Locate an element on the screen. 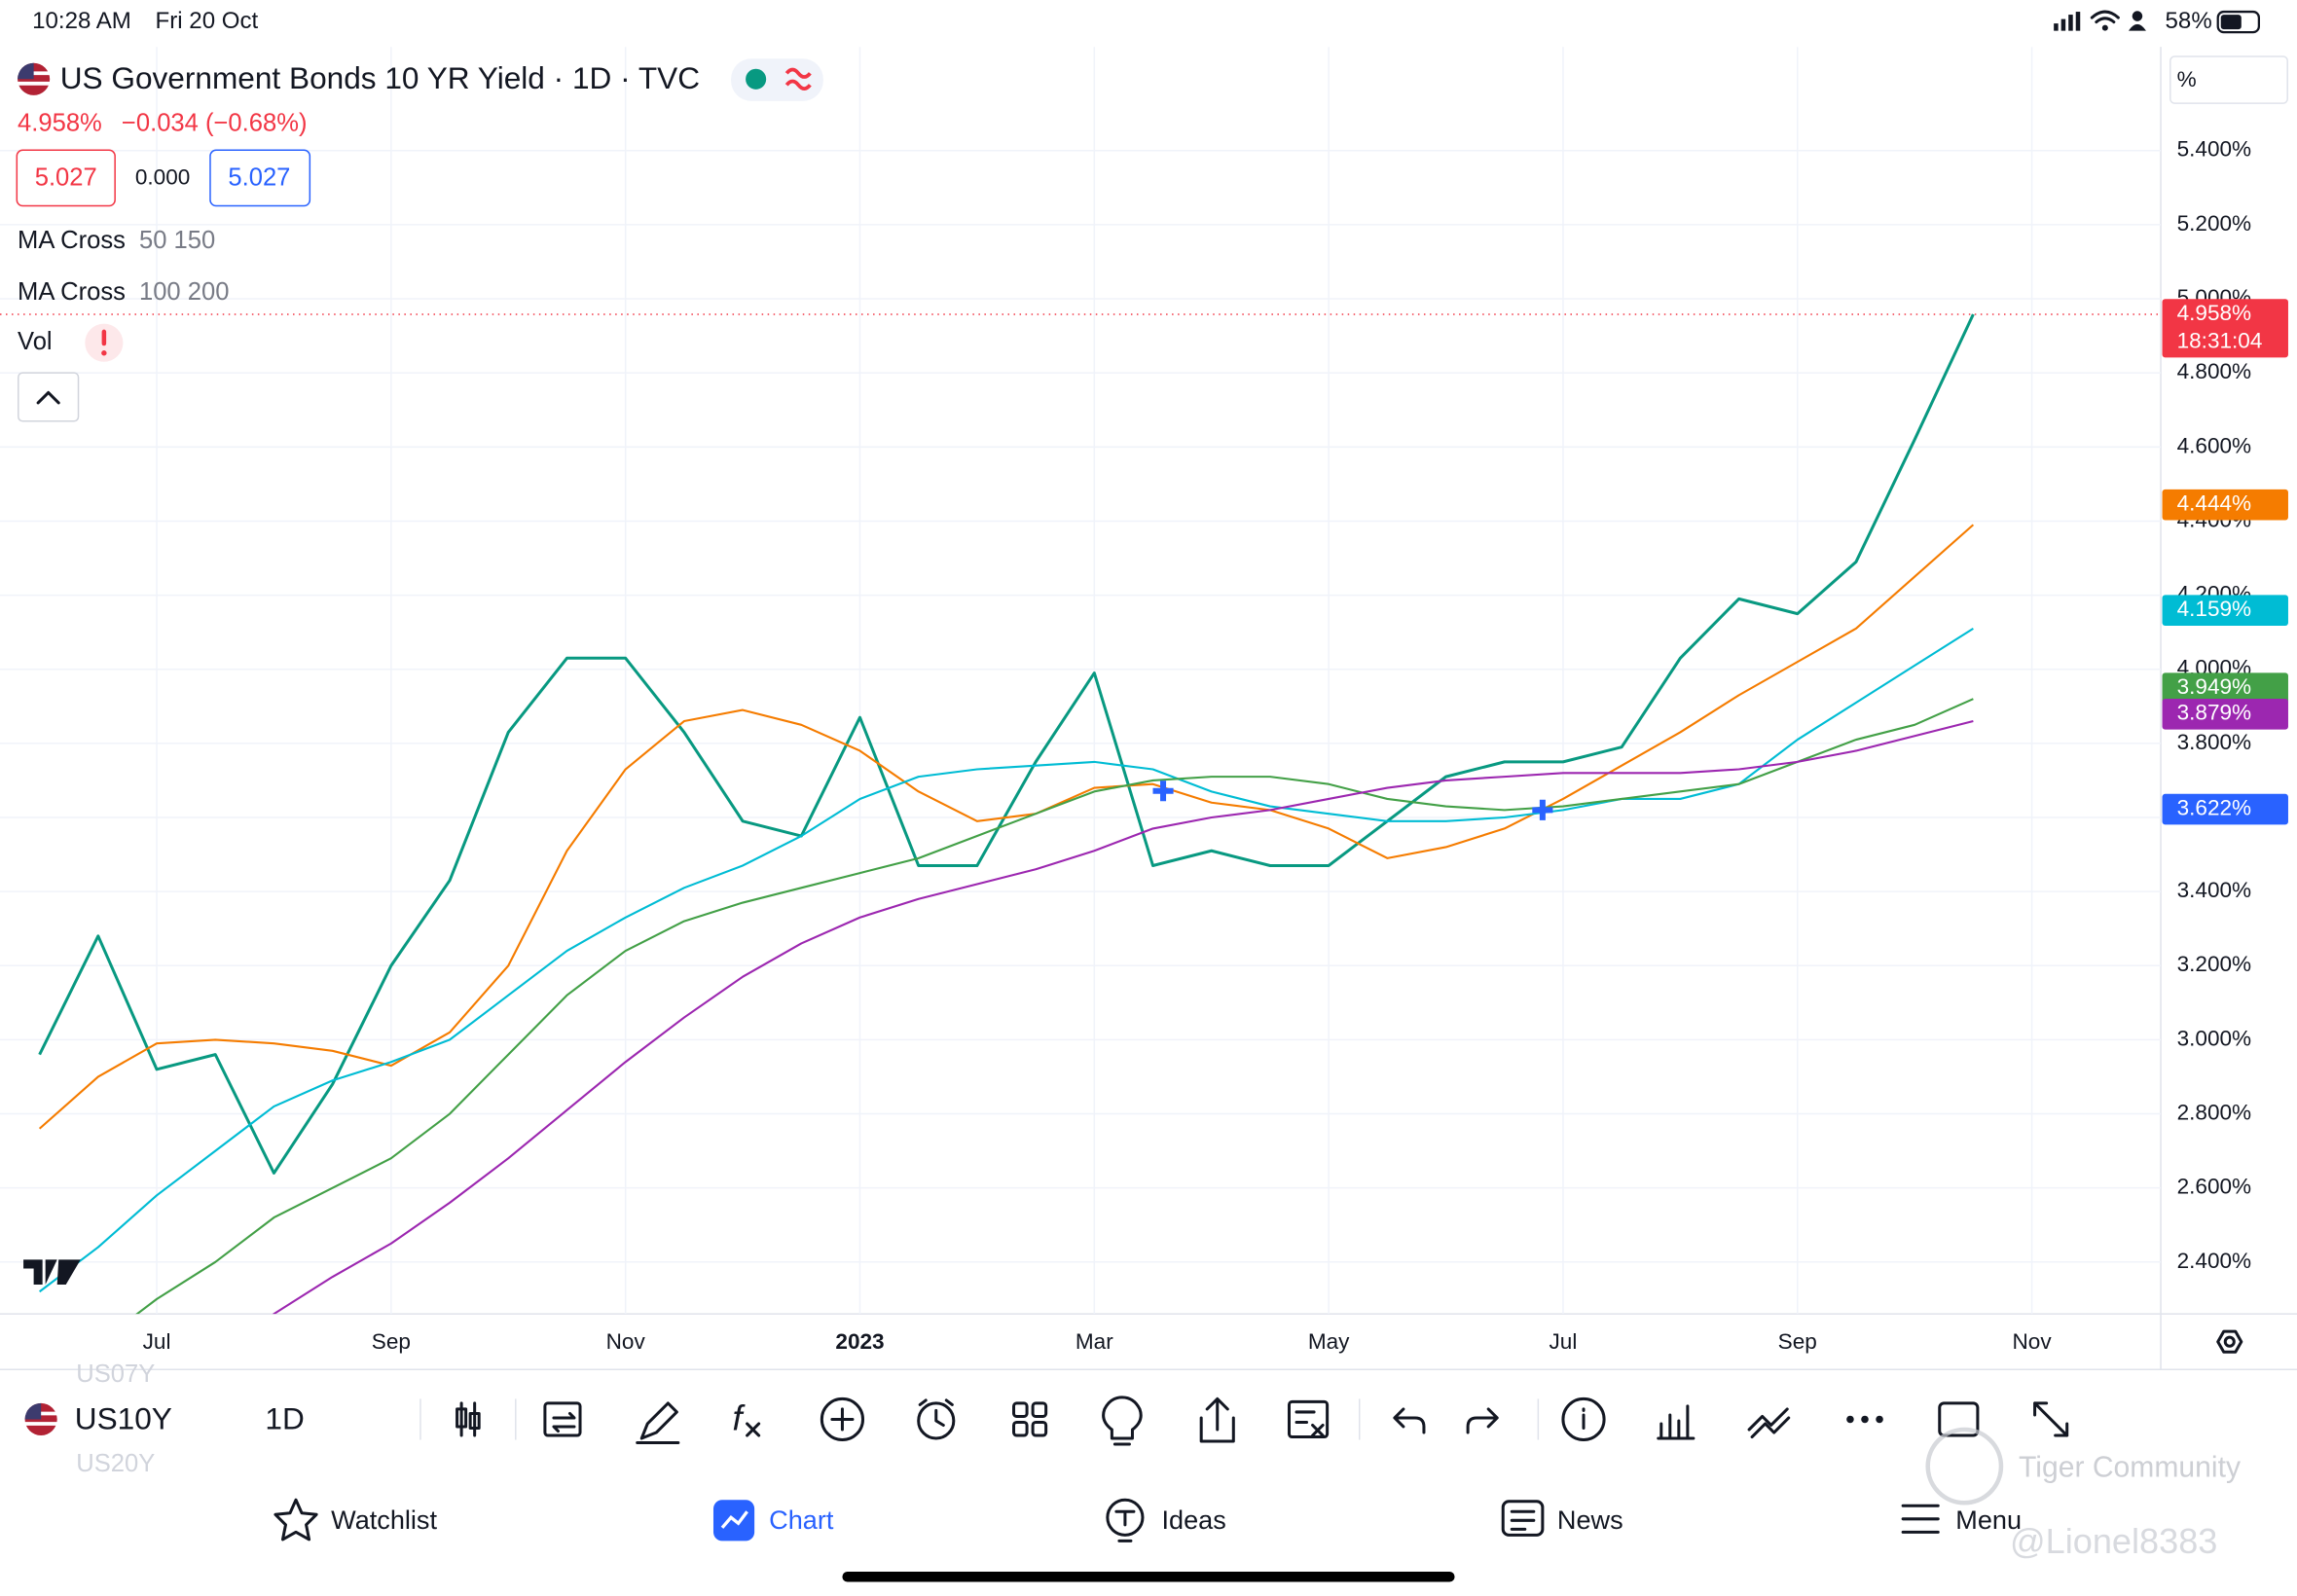 This screenshot has width=2297, height=1596. price-label: 4.958% is located at coordinates (2214, 313).